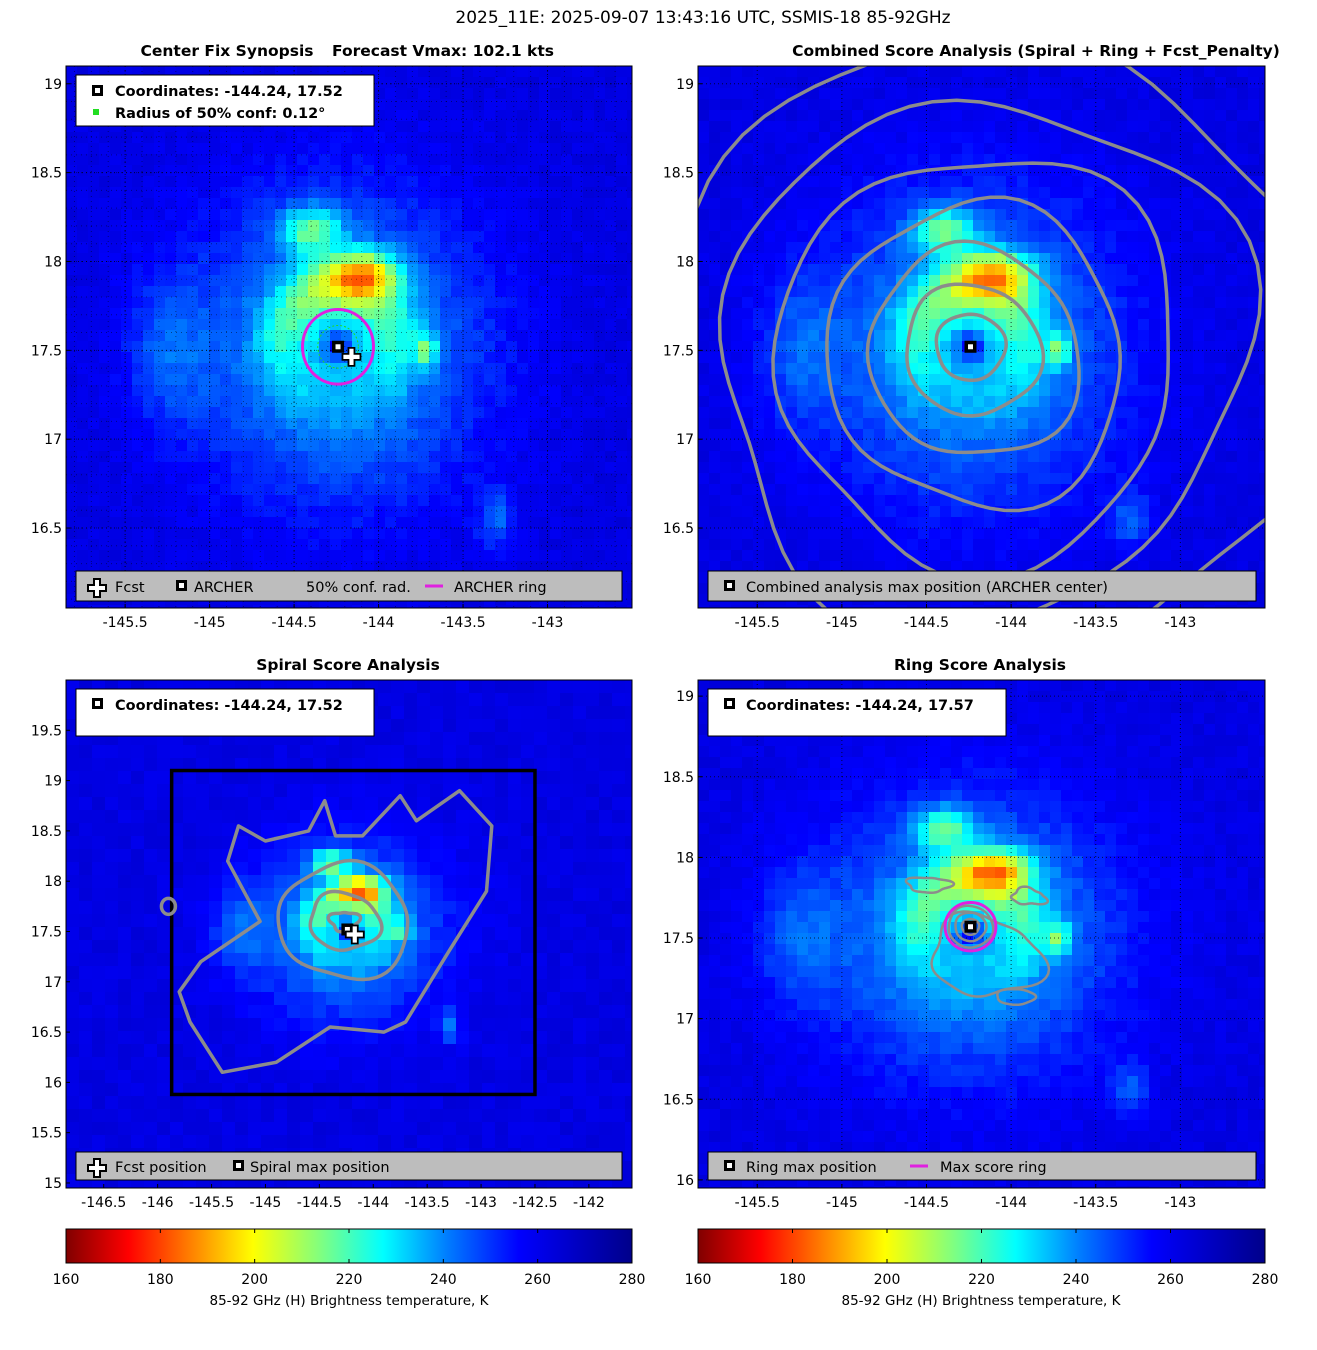 This screenshot has width=1317, height=1350. What do you see at coordinates (373, 1203) in the screenshot?
I see `spiral-xtick-label: -144` at bounding box center [373, 1203].